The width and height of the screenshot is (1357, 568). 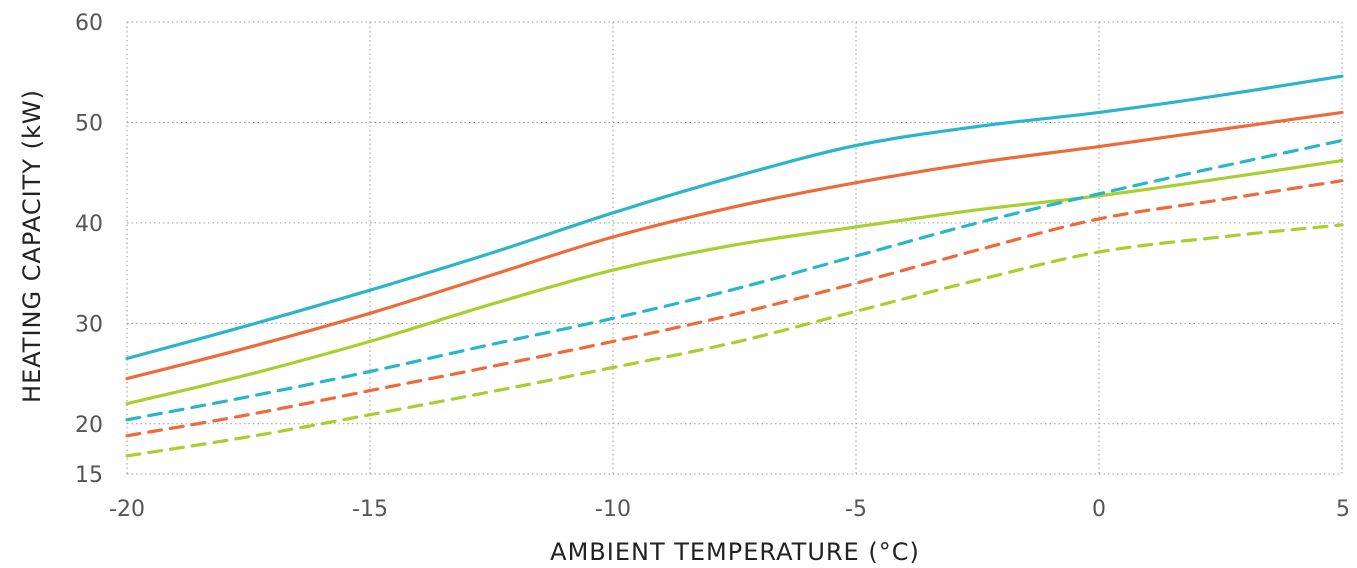 What do you see at coordinates (1099, 509) in the screenshot?
I see `x-tick-label: 0` at bounding box center [1099, 509].